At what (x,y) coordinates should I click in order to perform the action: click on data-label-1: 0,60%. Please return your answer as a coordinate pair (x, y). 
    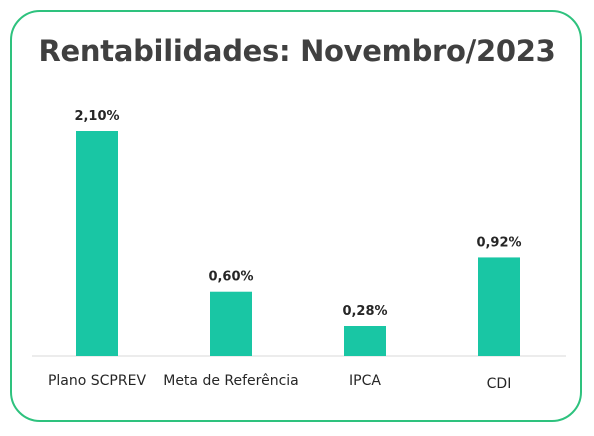
    Looking at the image, I should click on (230, 277).